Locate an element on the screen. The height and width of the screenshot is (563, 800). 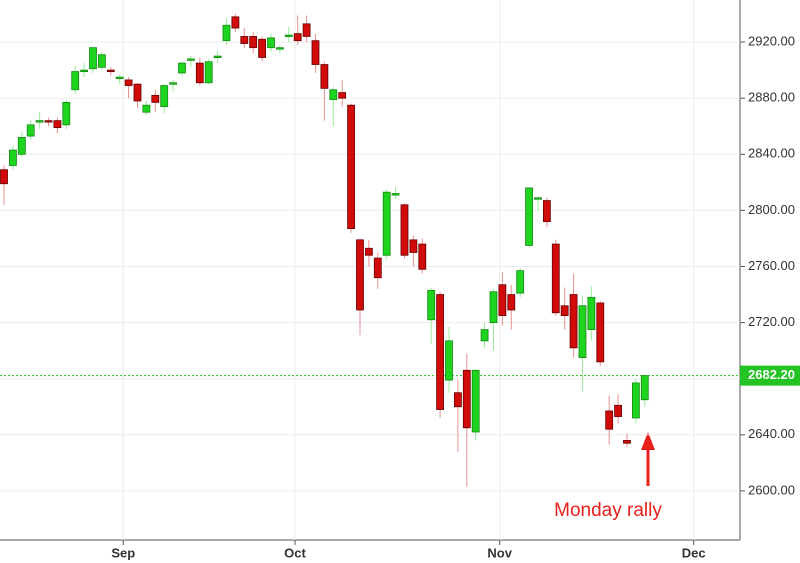
last-price-label: 2682.20 is located at coordinates (771, 374).